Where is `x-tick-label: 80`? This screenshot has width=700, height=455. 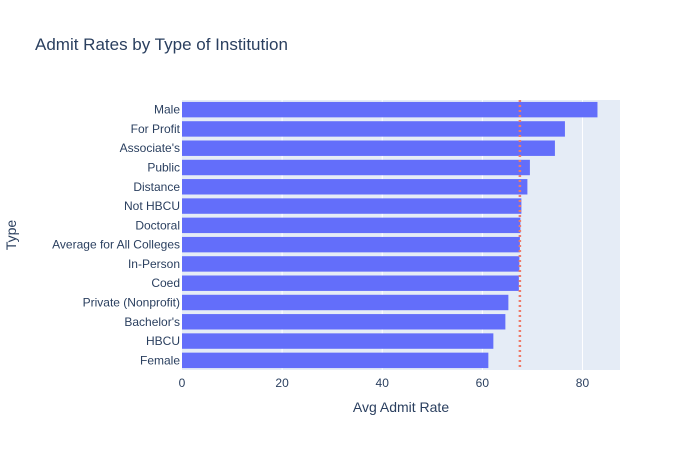 x-tick-label: 80 is located at coordinates (583, 383).